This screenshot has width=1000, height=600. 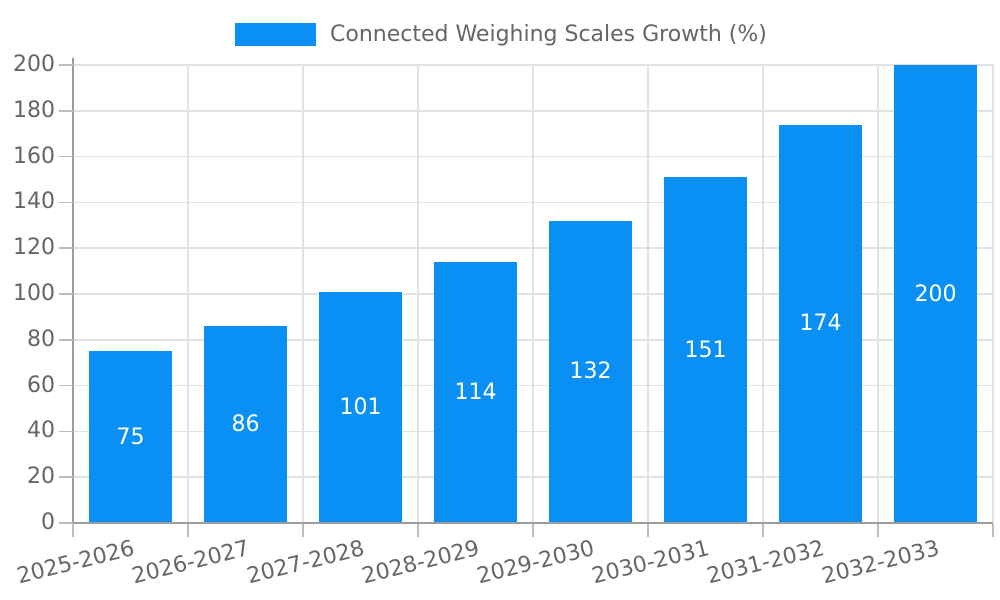 What do you see at coordinates (548, 34) in the screenshot?
I see `legend-label: Connected Weighing Scales Growth (%)` at bounding box center [548, 34].